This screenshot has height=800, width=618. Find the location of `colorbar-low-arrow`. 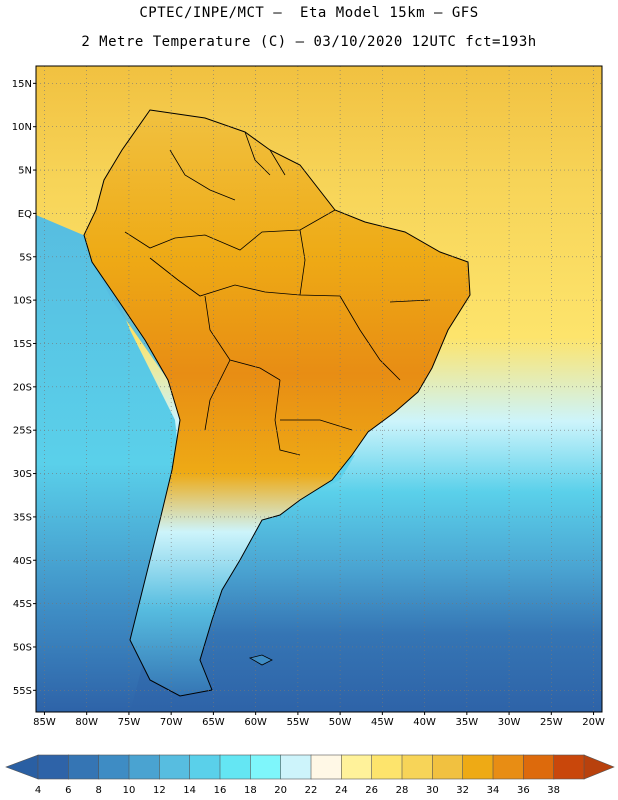

colorbar-low-arrow is located at coordinates (22, 767).